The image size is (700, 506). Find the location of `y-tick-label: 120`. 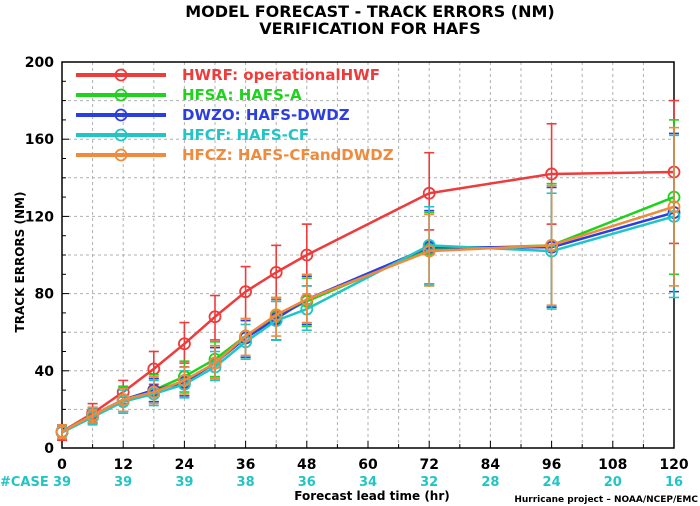

y-tick-label: 120 is located at coordinates (39, 217).